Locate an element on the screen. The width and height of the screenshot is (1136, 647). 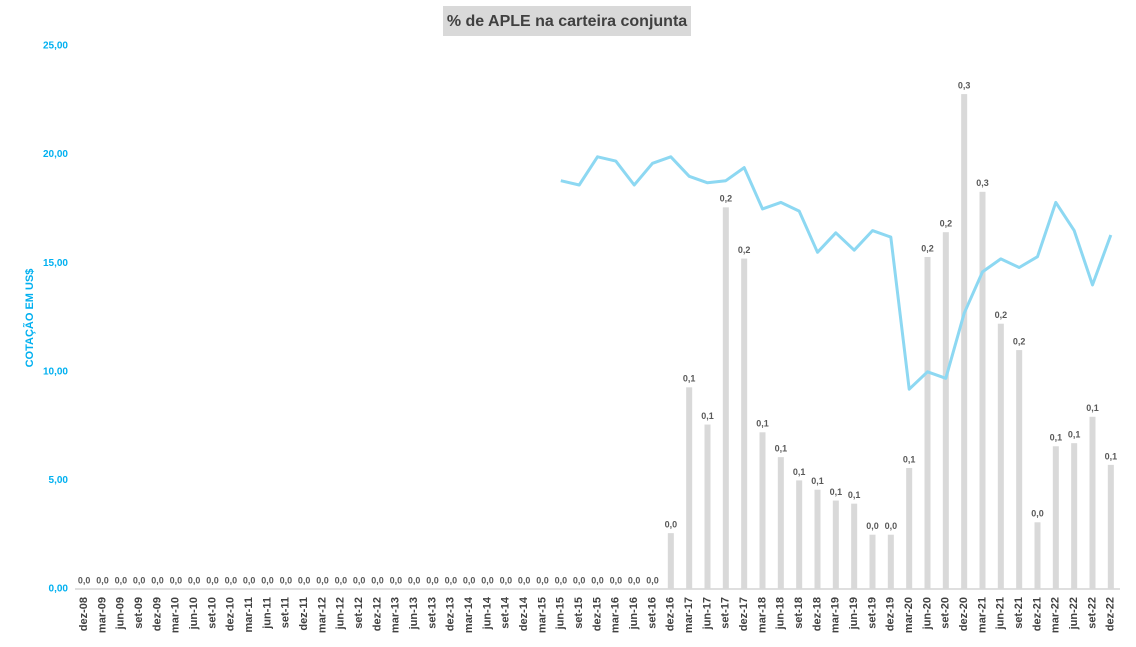
x-tick-label: set-13 is located at coordinates (432, 613).